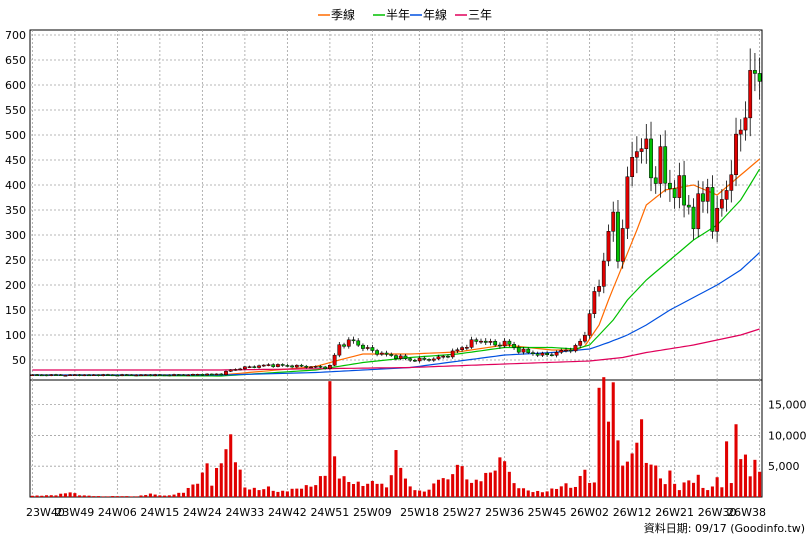 The width and height of the screenshot is (808, 540). I want to click on week-tick-label: 24W51, so click(329, 512).